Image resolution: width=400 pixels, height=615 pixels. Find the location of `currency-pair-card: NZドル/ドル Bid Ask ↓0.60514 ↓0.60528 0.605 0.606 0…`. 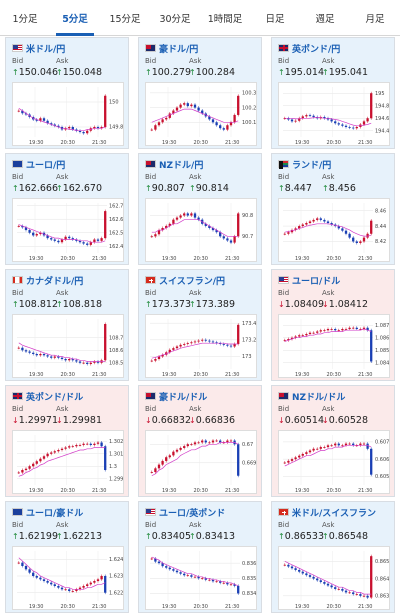

currency-pair-card: NZドル/ドル Bid Ask ↓0.60514 ↓0.60528 0.605 0.606 0… is located at coordinates (333, 441).